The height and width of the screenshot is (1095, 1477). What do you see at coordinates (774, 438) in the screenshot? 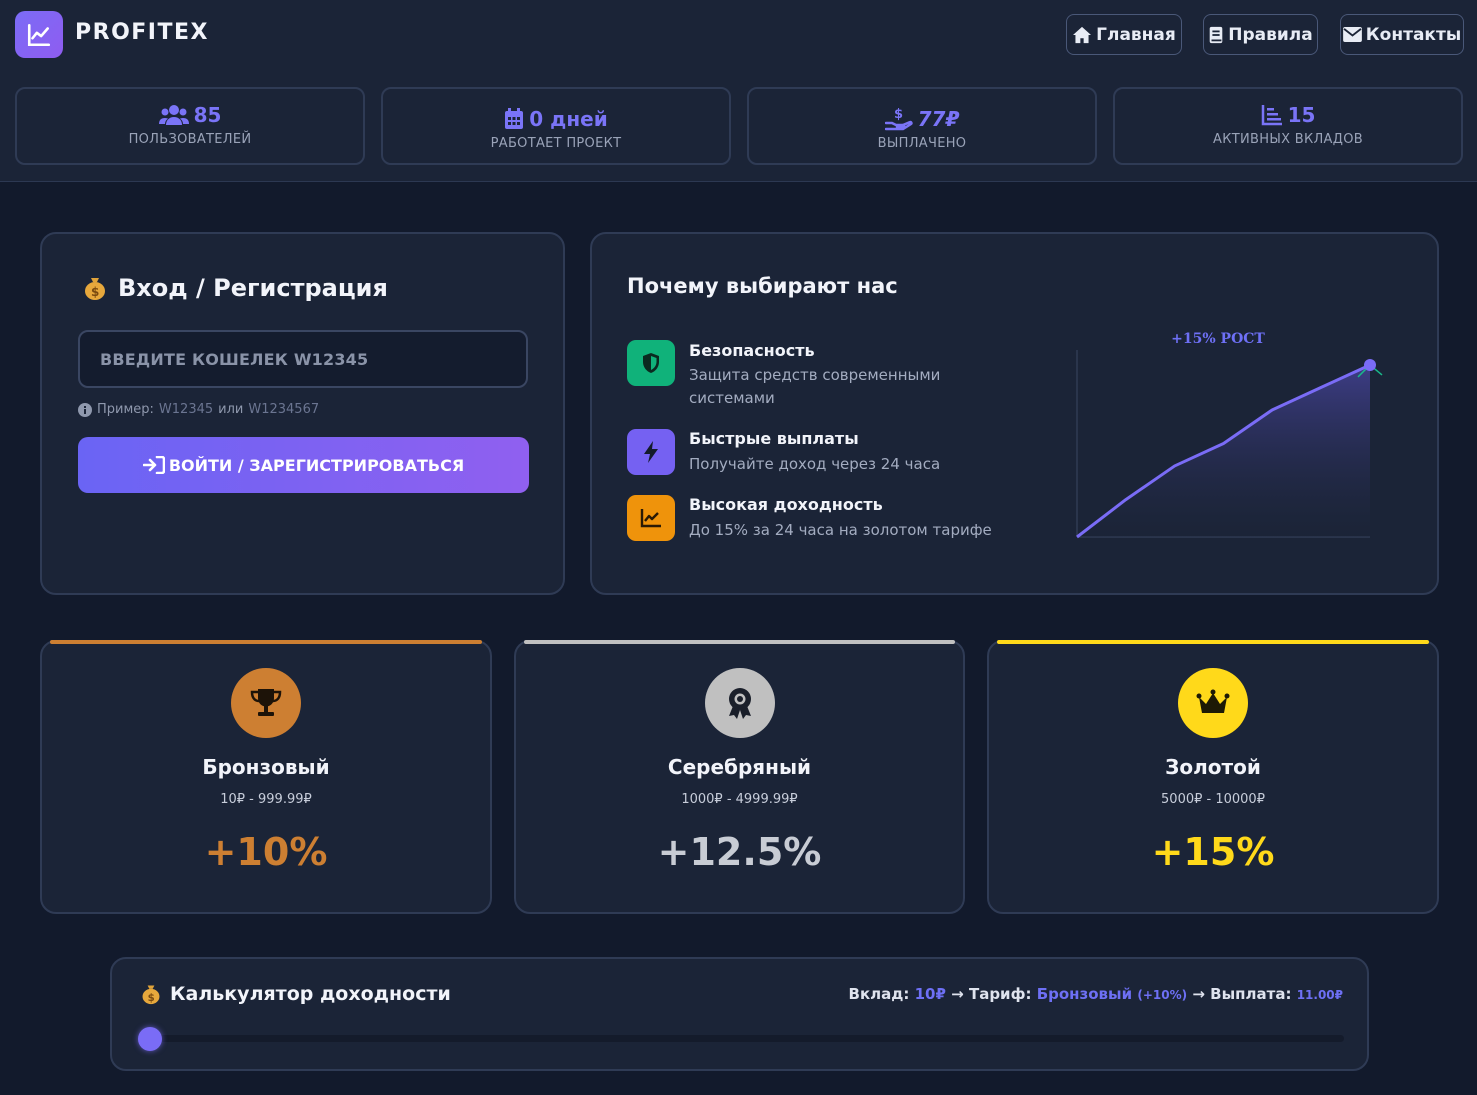
I see `feature-payout-title: Быстрые выплаты` at bounding box center [774, 438].